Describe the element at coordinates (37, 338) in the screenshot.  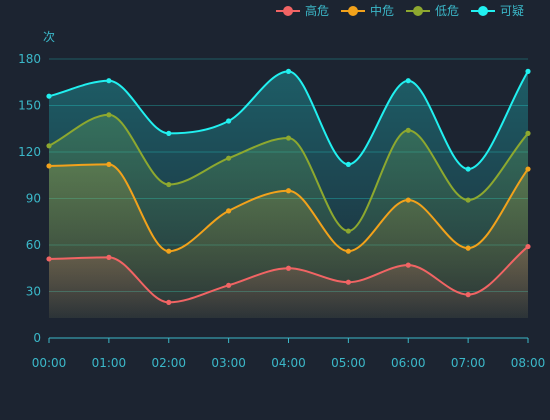
I see `y-tick-label: 0` at that location.